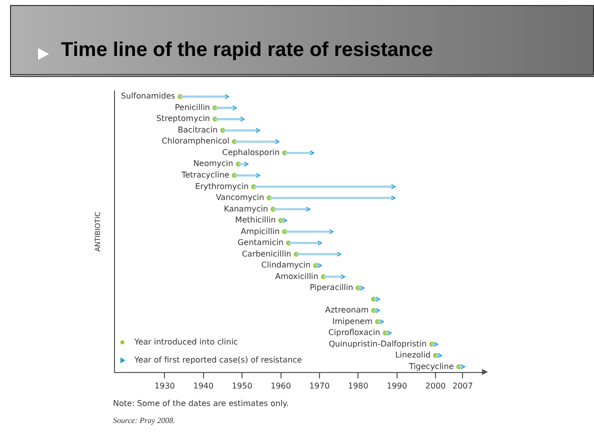  Describe the element at coordinates (205, 175) in the screenshot. I see `y-tick-label: Tetracycline` at that location.